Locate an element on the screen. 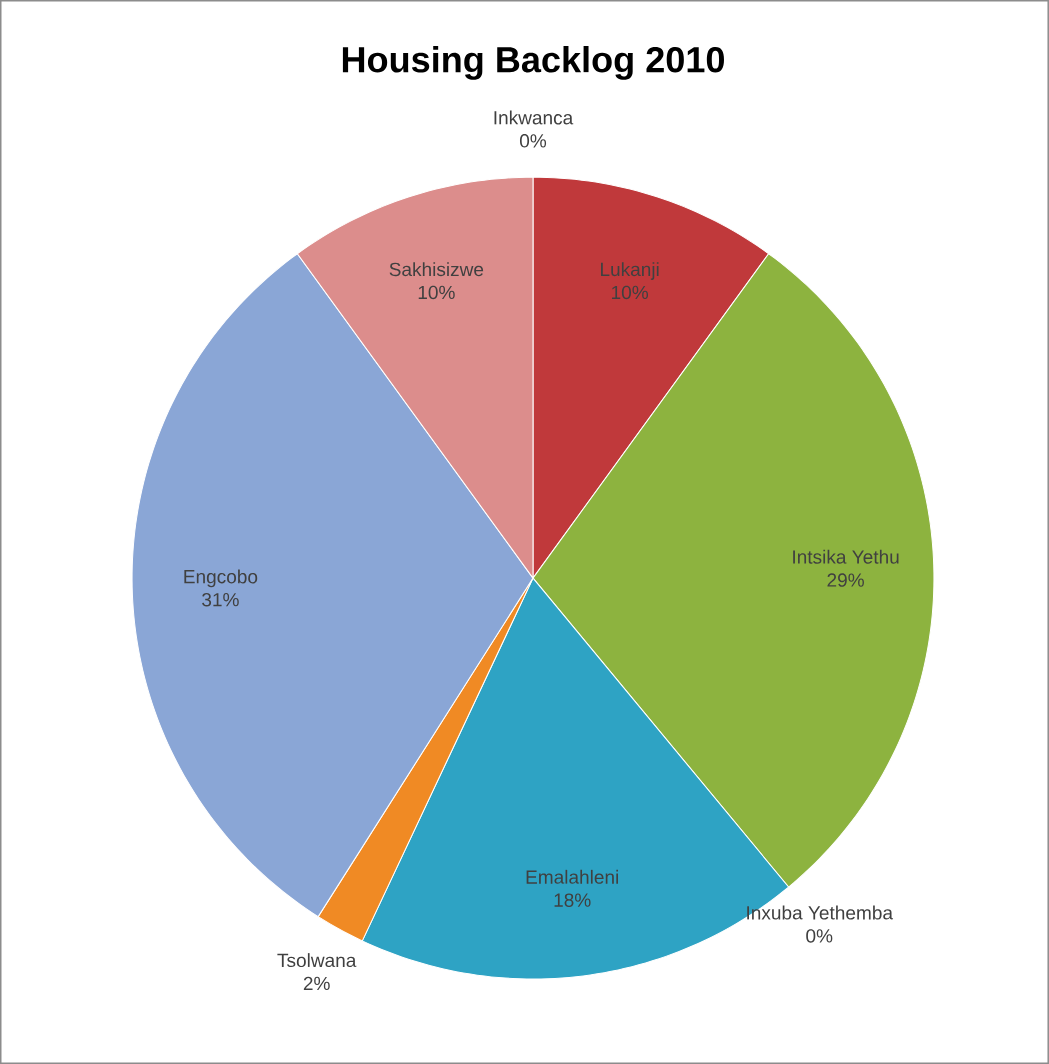  slice-label: Intsika Yethu is located at coordinates (846, 556).